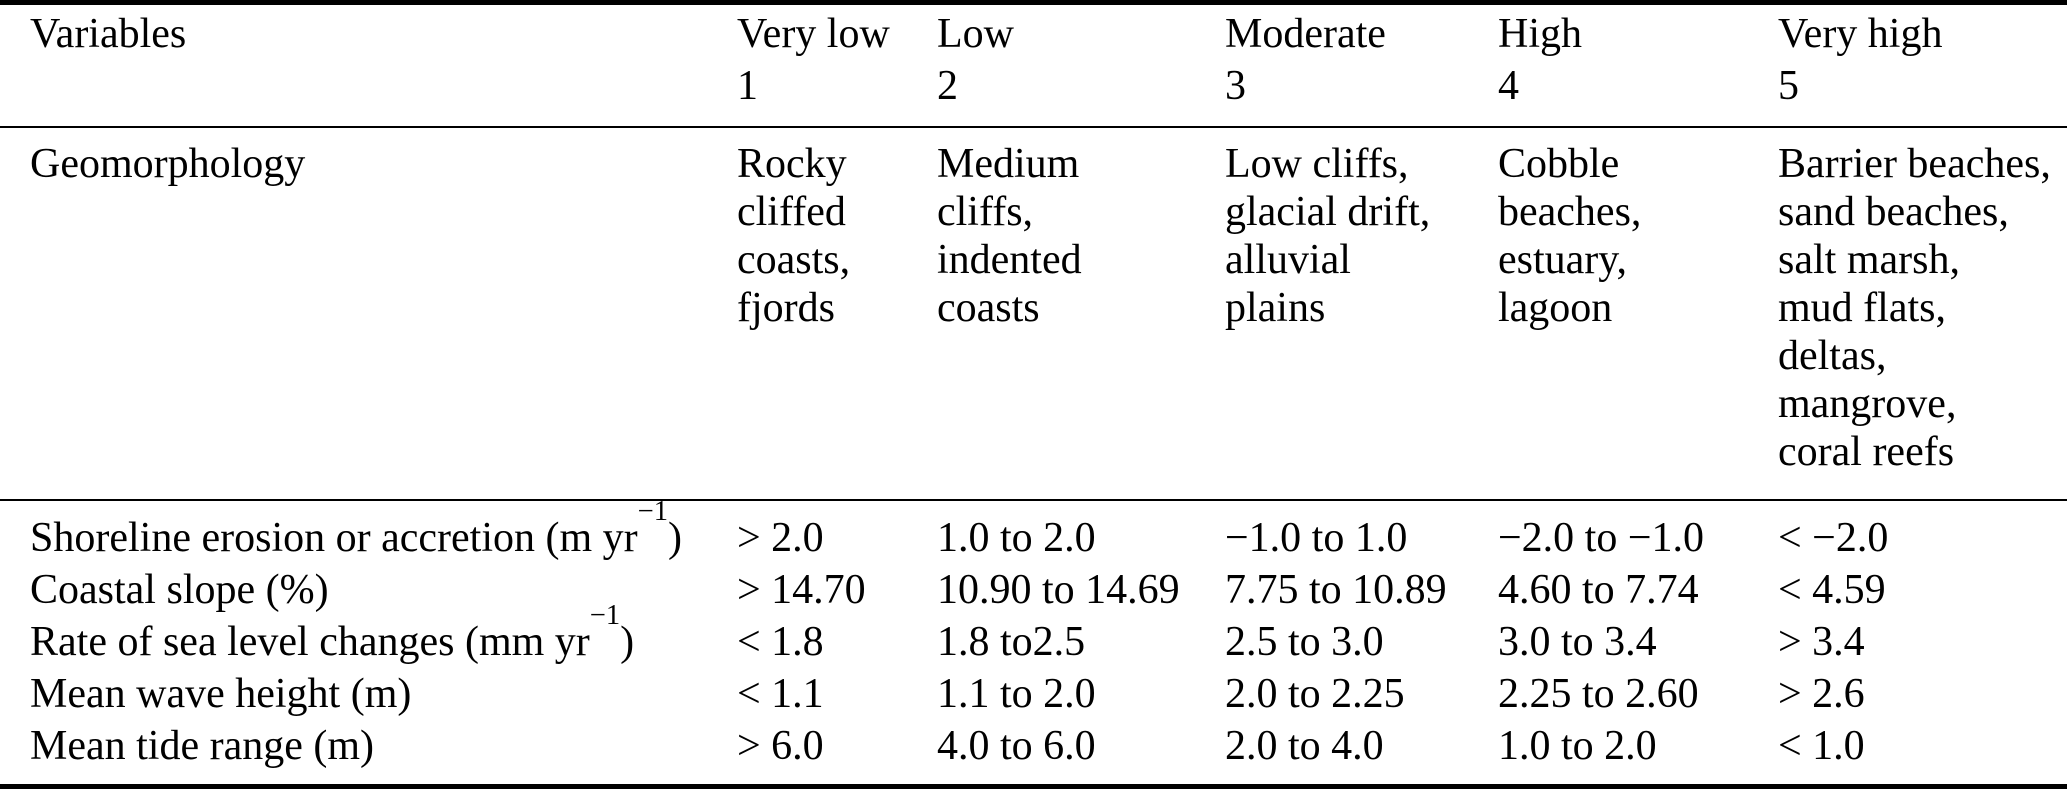 The height and width of the screenshot is (794, 2067). Describe the element at coordinates (356, 528) in the screenshot. I see `row-label-shoreline-erosion: Shoreline erosion or accretion (m yr−1)` at that location.